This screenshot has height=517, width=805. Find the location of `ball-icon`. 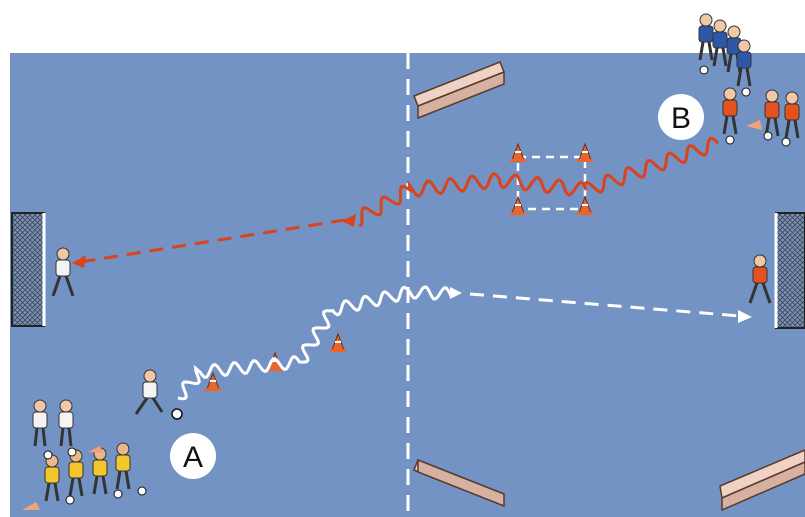

ball-icon is located at coordinates (177, 414).